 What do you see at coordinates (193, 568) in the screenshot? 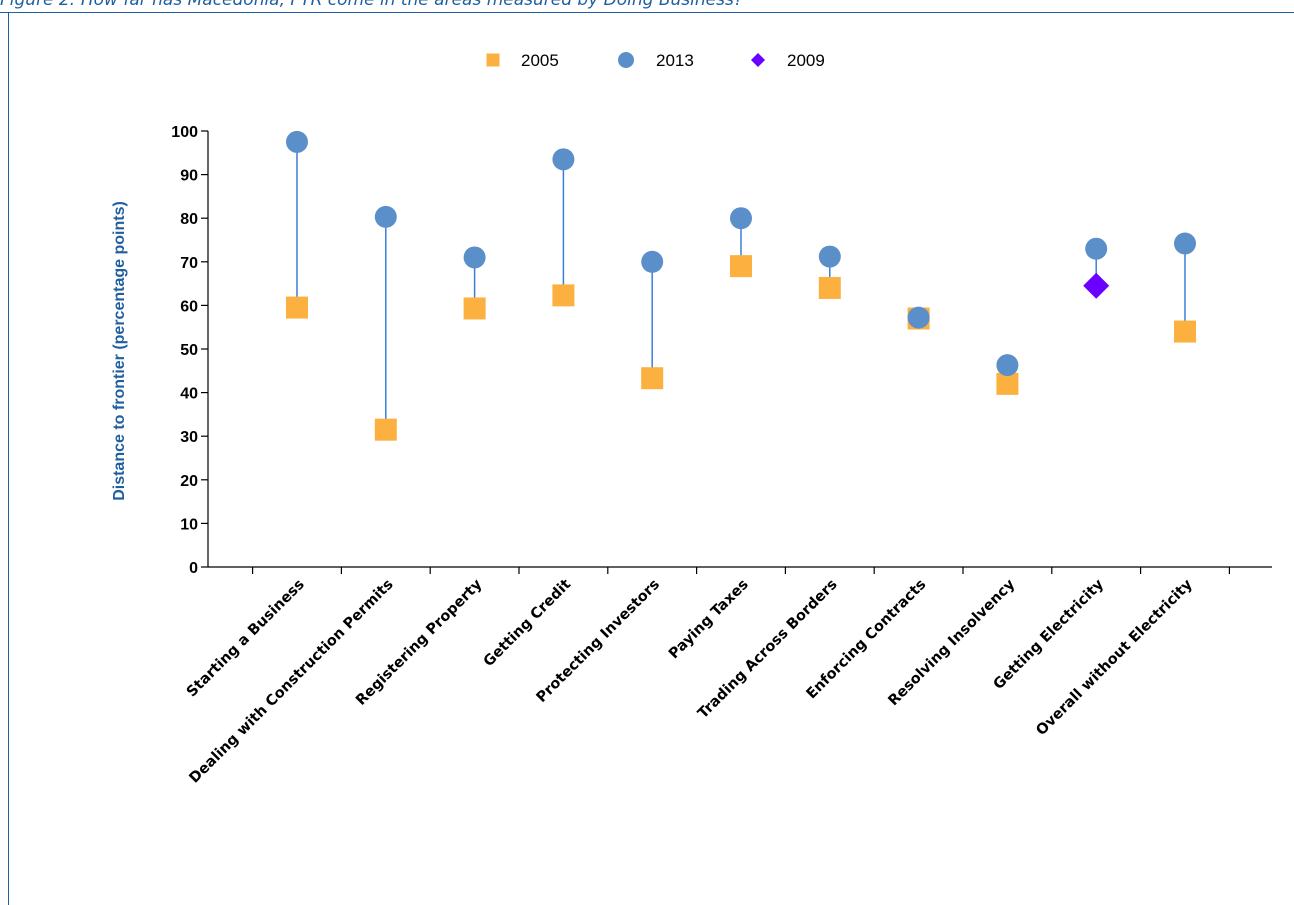
I see `y-tick-label: 0` at bounding box center [193, 568].